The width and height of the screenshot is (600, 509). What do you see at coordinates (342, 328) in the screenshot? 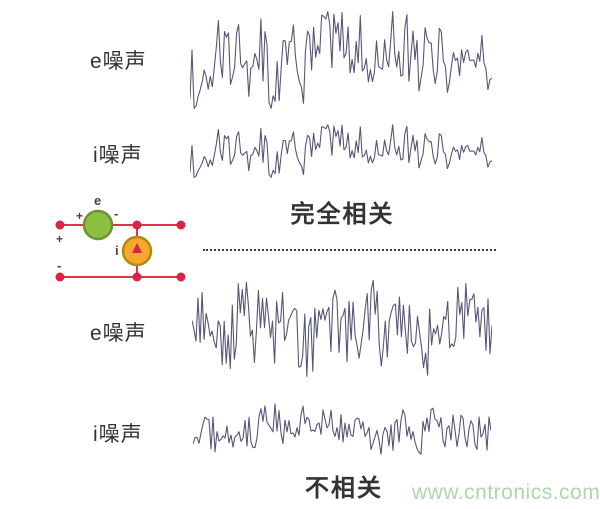
I see `uncorrelated-e-noise-waveform` at bounding box center [342, 328].